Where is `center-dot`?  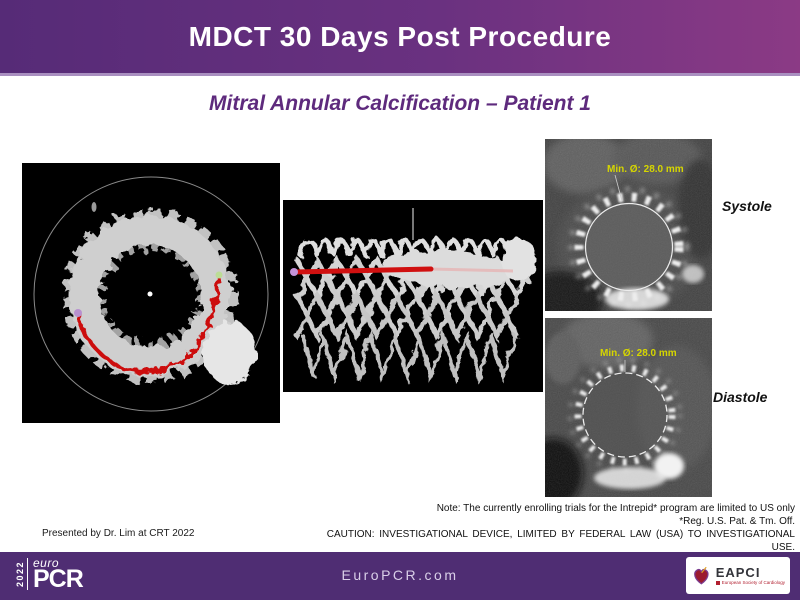 center-dot is located at coordinates (150, 294).